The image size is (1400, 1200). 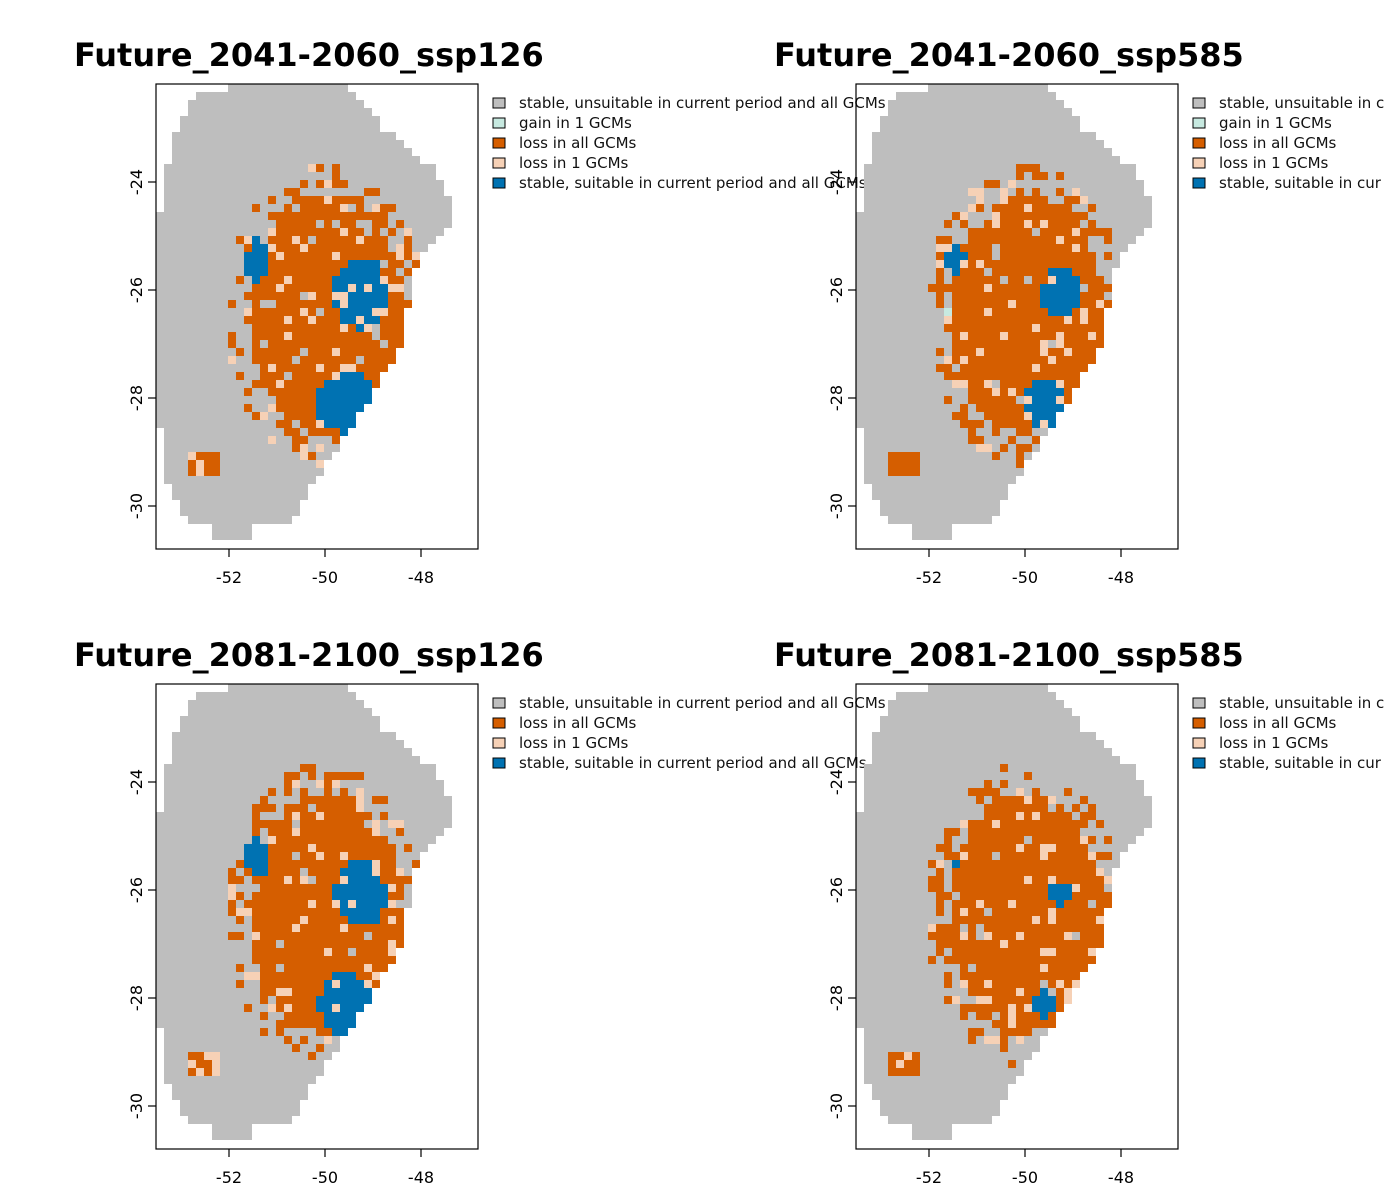 What do you see at coordinates (574, 743) in the screenshot?
I see `legend-label: loss in 1 GCMs` at bounding box center [574, 743].